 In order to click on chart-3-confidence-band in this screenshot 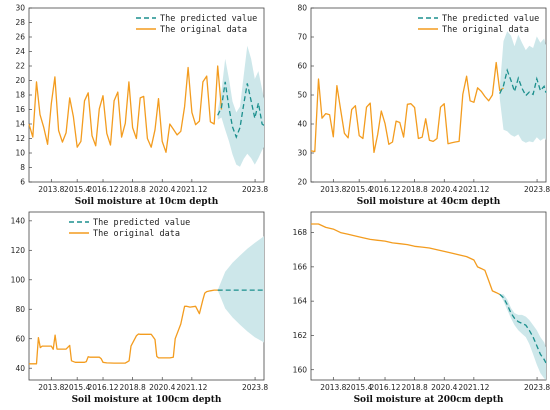, I will do `click(240, 289)`.